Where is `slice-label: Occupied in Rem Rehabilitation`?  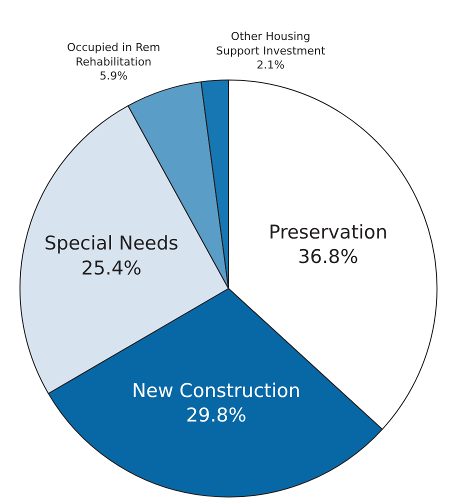
slice-label: Occupied in Rem Rehabilitation is located at coordinates (113, 54).